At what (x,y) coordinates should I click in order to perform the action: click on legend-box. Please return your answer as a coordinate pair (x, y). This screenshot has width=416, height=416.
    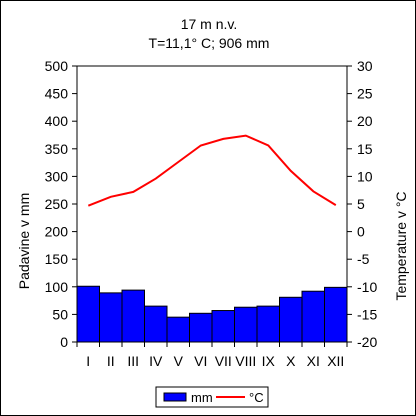
    Looking at the image, I should click on (212, 397).